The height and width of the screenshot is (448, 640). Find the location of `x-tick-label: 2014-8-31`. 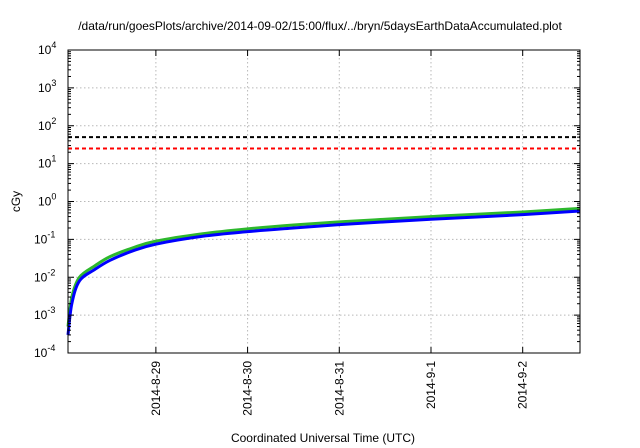

x-tick-label: 2014-8-31 is located at coordinates (339, 388).